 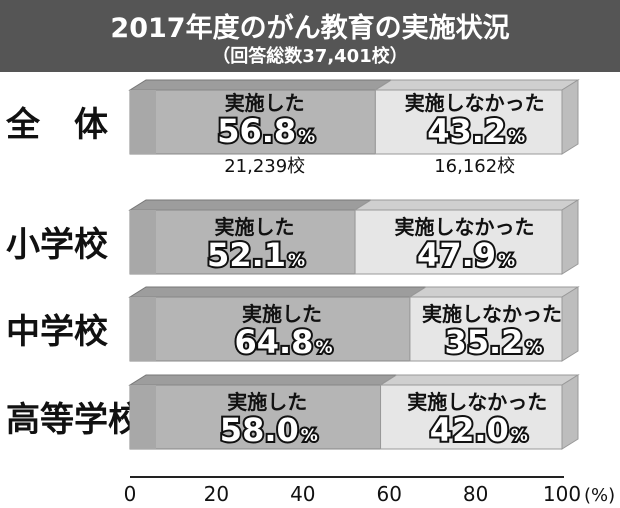 I want to click on row-label: 小学校, so click(x=57, y=245).